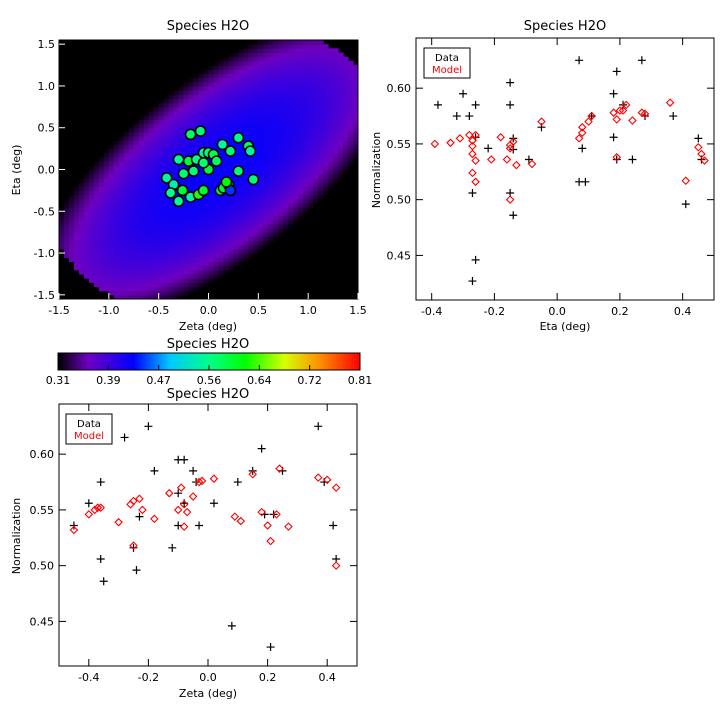 This screenshot has height=720, width=720. I want to click on heatmap-ytick-label: -0.5, so click(44, 211).